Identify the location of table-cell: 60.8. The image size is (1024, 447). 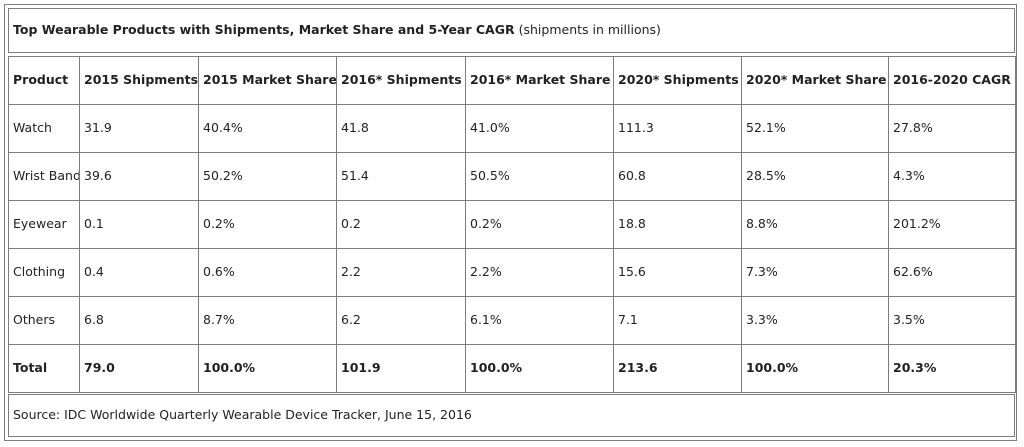
(677, 176).